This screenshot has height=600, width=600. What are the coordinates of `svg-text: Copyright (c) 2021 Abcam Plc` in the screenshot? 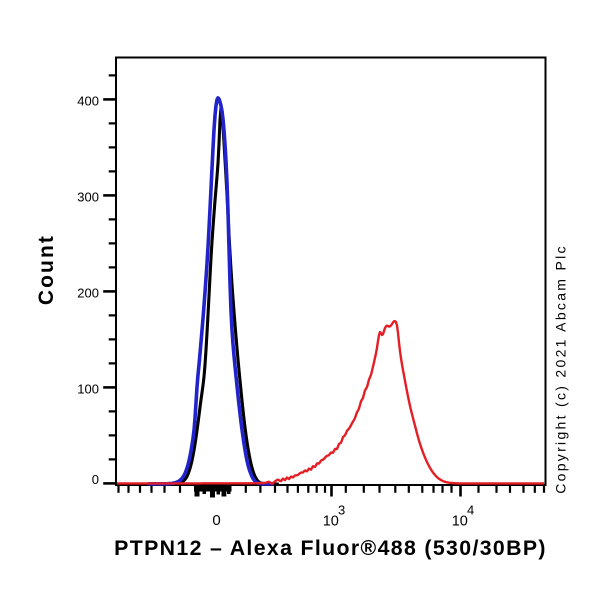 It's located at (561, 369).